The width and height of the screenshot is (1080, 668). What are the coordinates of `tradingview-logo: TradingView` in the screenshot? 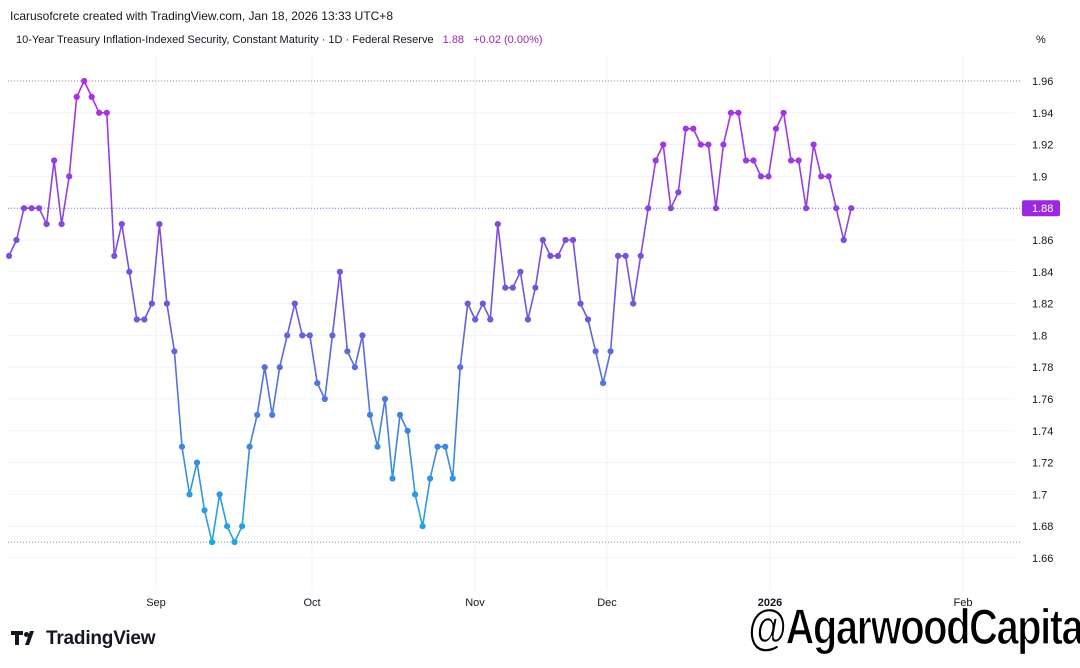 It's located at (83, 639).